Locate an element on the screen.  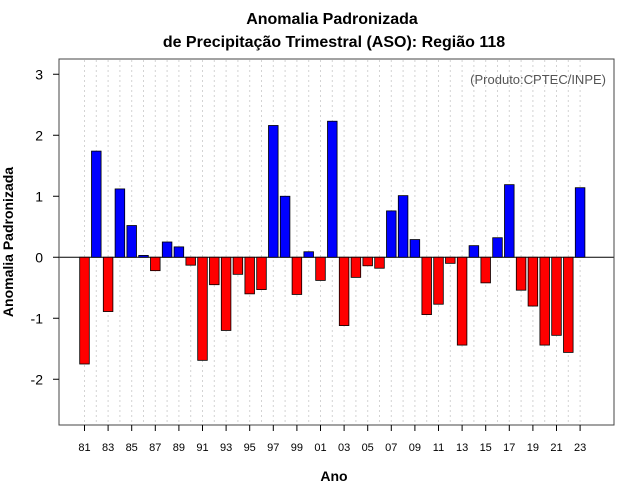
x-tick-label: 03 is located at coordinates (344, 448).